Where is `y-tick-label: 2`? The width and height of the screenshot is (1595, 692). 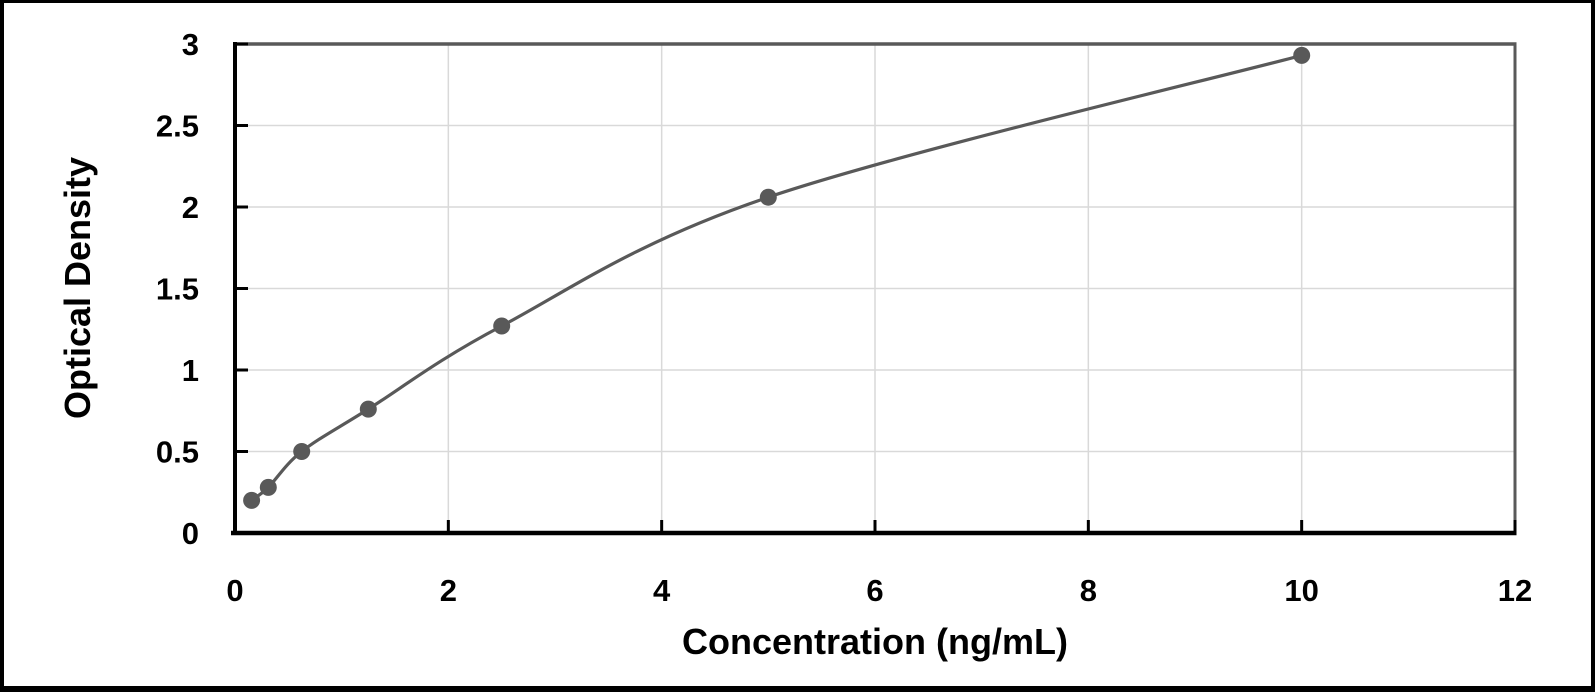
y-tick-label: 2 is located at coordinates (190, 207).